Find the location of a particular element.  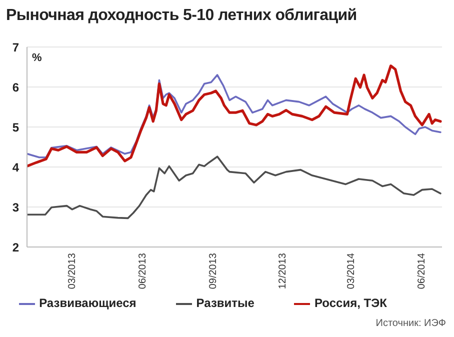

legend-label: Россия, ТЭК is located at coordinates (350, 303).